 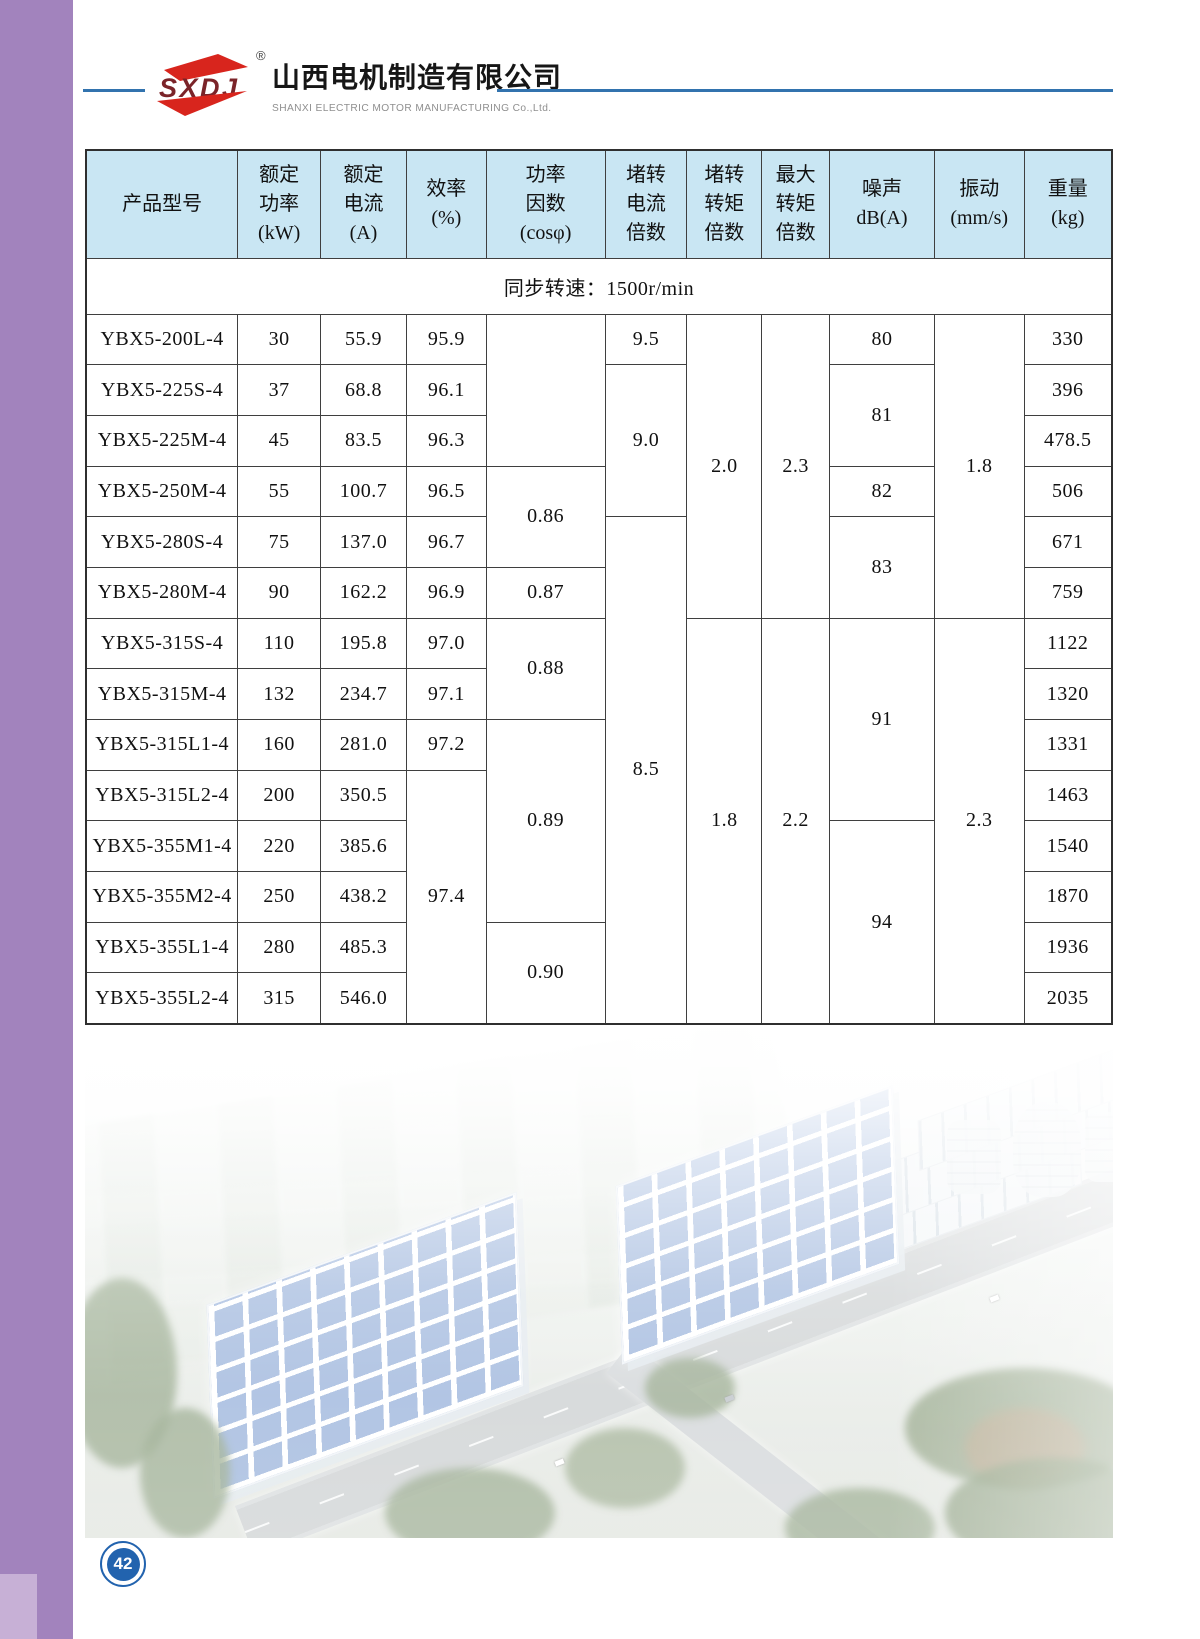 What do you see at coordinates (882, 204) in the screenshot?
I see `col-header-noise: 噪声 dB(A)` at bounding box center [882, 204].